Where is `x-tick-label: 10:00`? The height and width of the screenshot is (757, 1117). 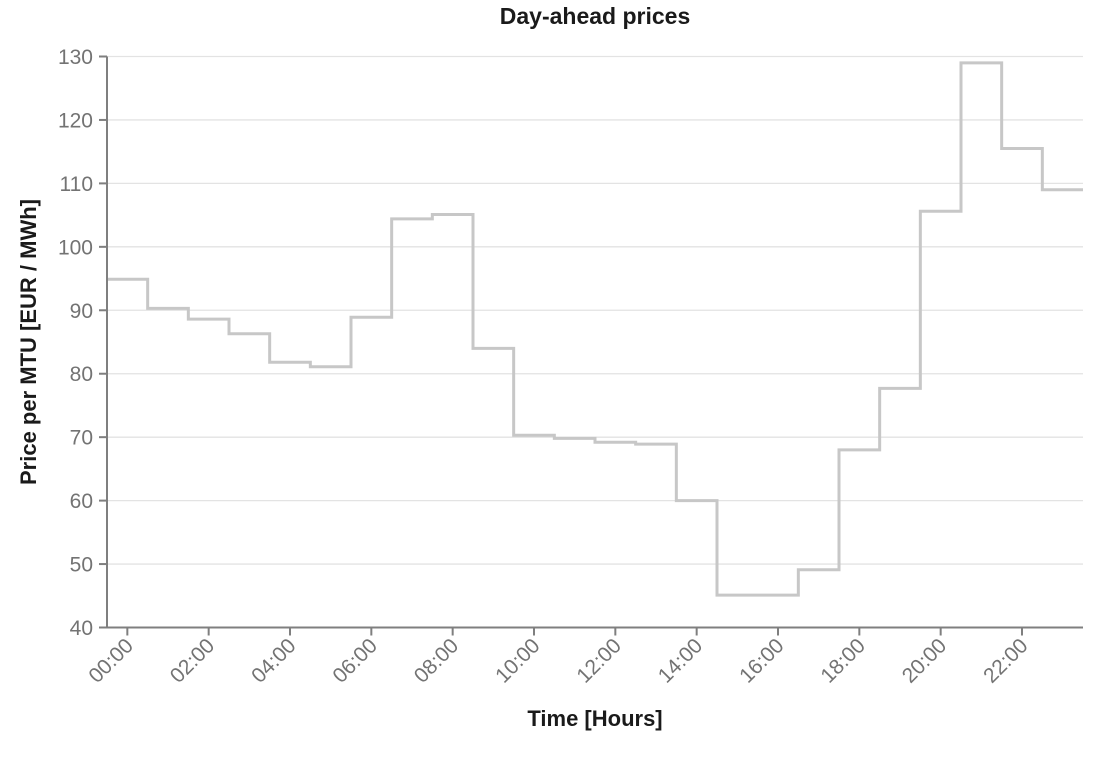
x-tick-label: 10:00 is located at coordinates (517, 660).